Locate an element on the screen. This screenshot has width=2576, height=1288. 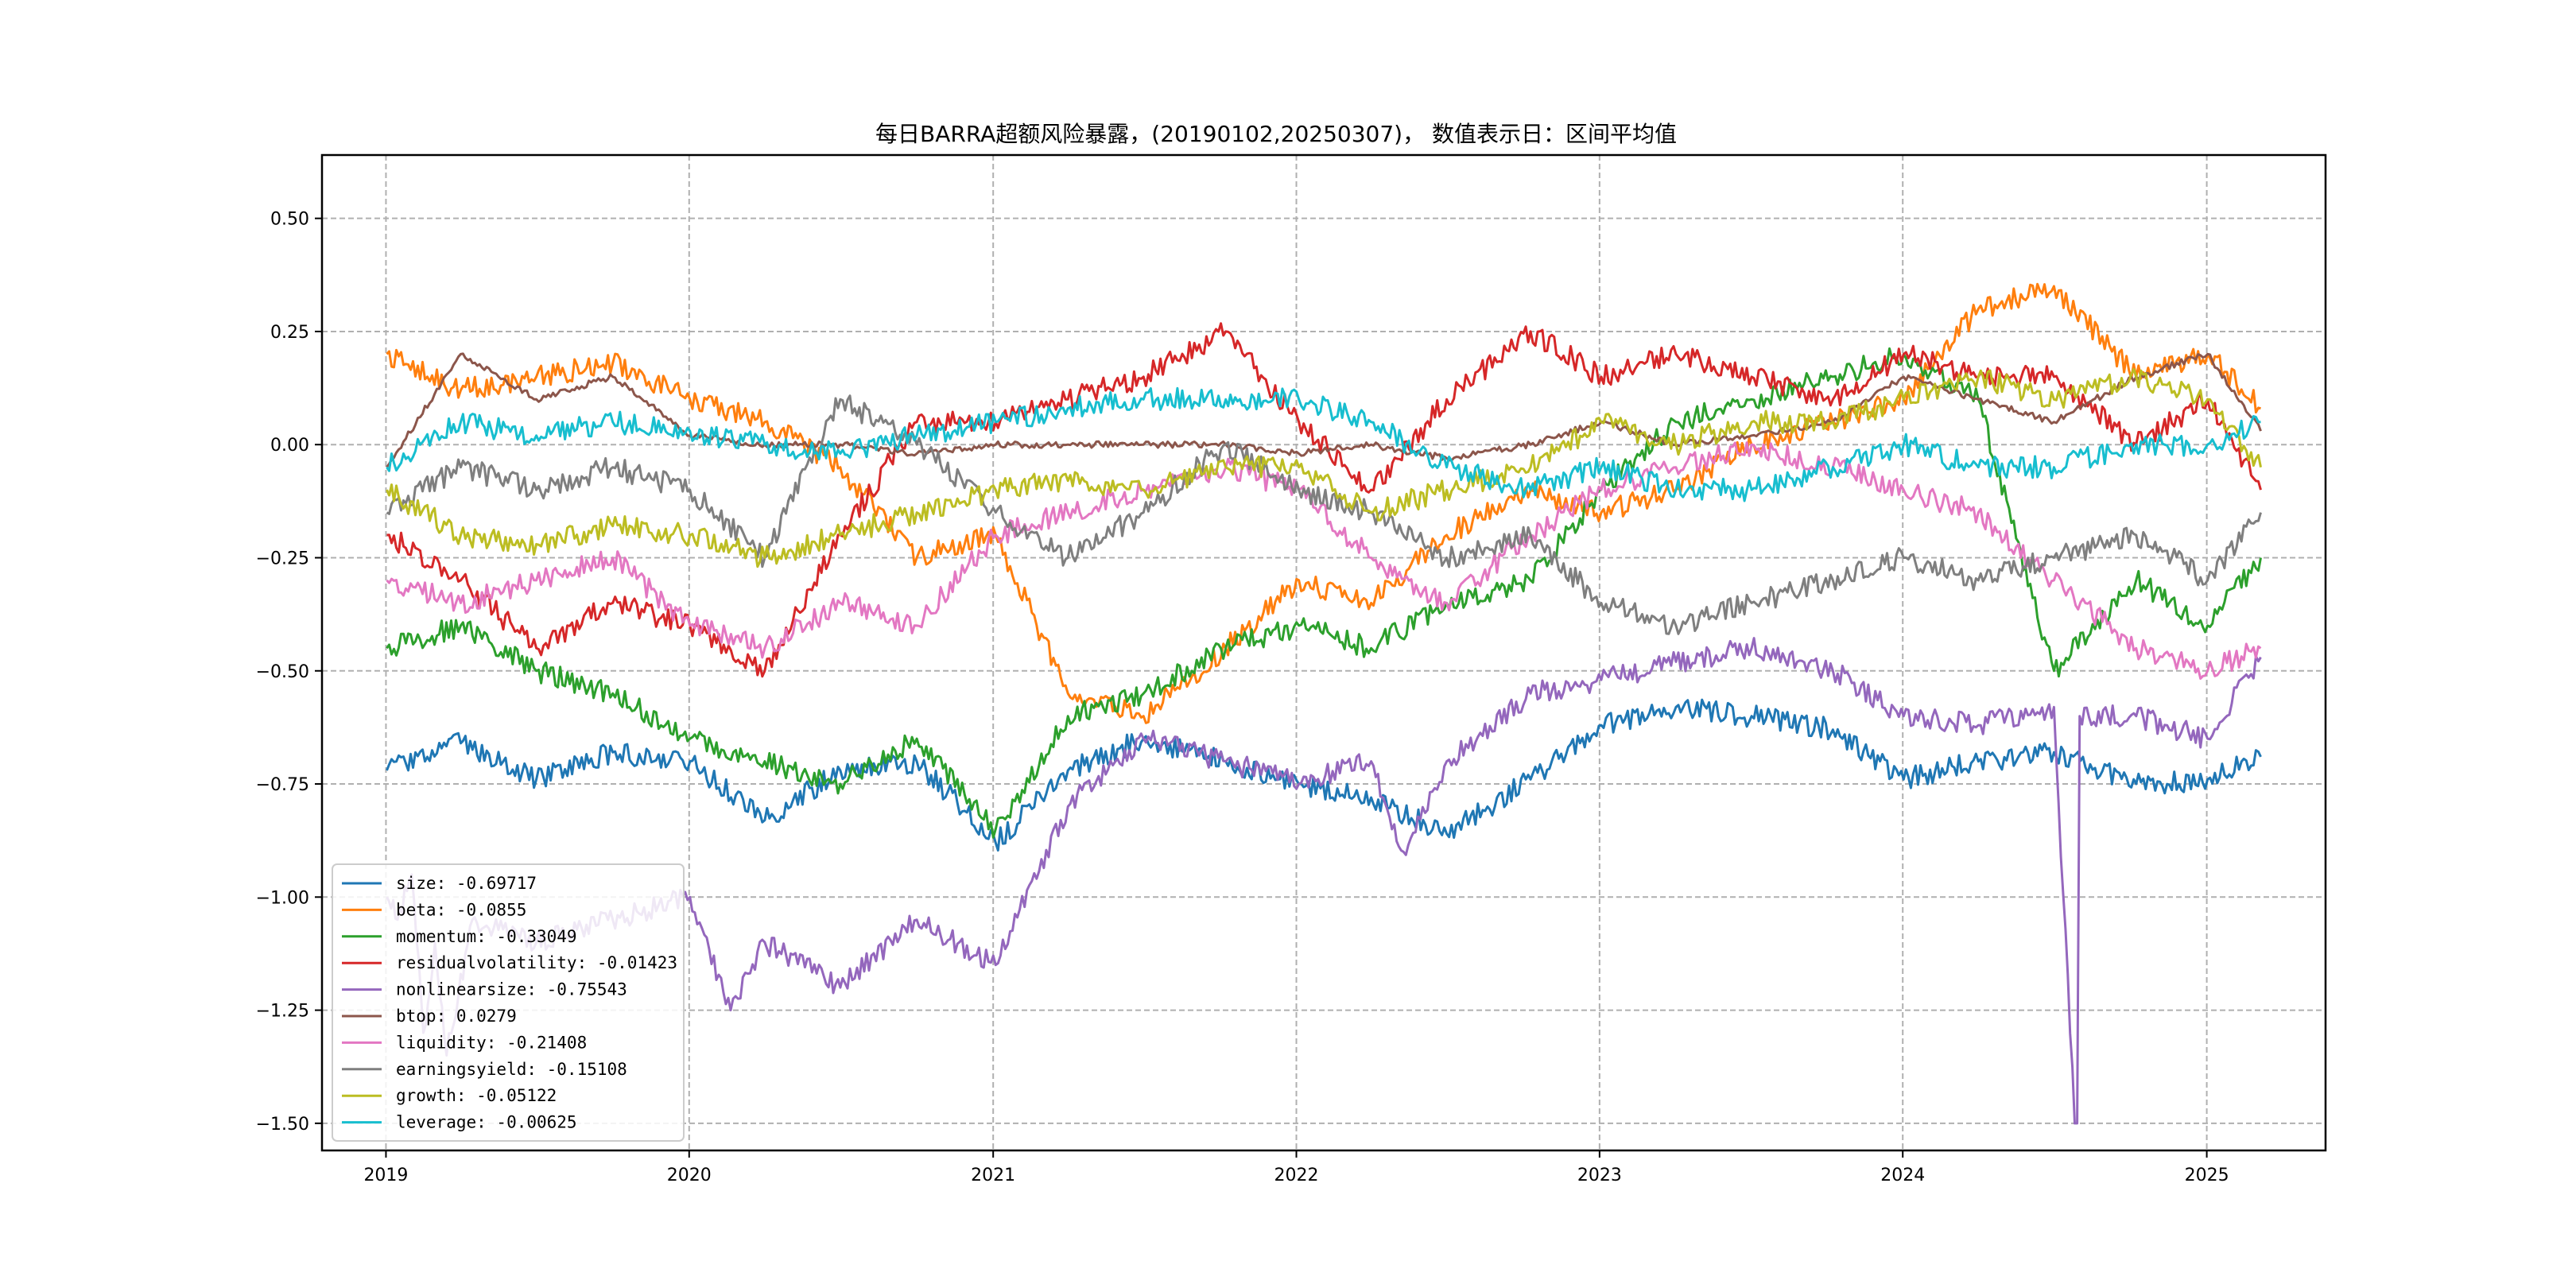
legend-label: nonlinearsize: -0.75543 is located at coordinates (512, 990).